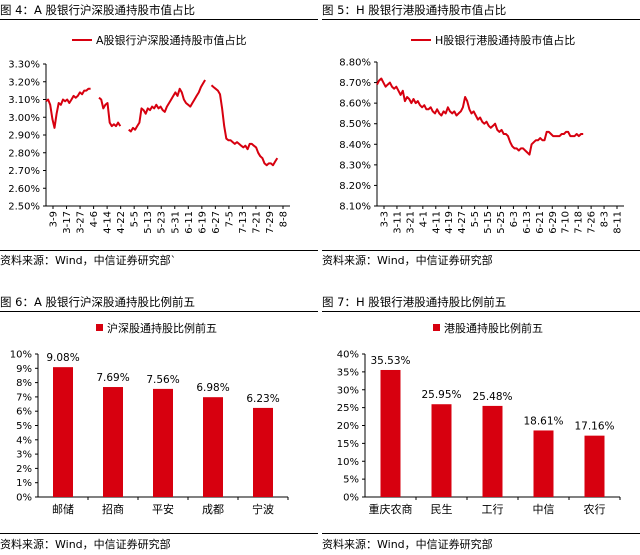 This screenshot has height=555, width=640. I want to click on figure-7-title: 图 7：H 股银行港股通持股比例前五, so click(414, 302).